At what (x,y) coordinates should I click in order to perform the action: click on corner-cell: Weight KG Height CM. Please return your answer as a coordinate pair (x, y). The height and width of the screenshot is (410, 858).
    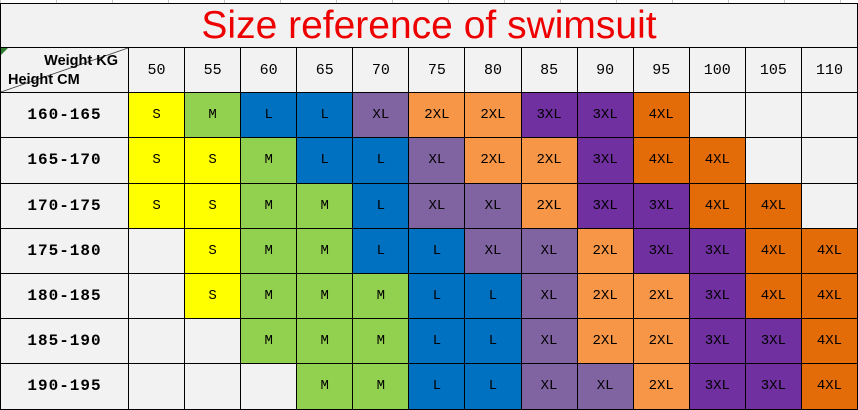
    Looking at the image, I should click on (65, 71).